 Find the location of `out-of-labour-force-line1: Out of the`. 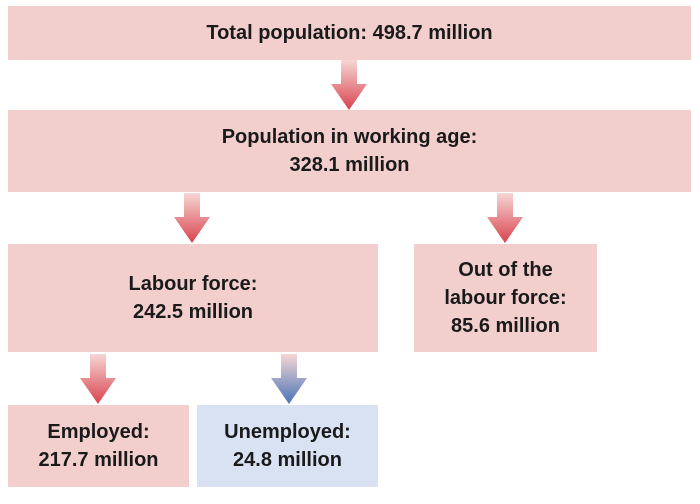

out-of-labour-force-line1: Out of the is located at coordinates (505, 270).